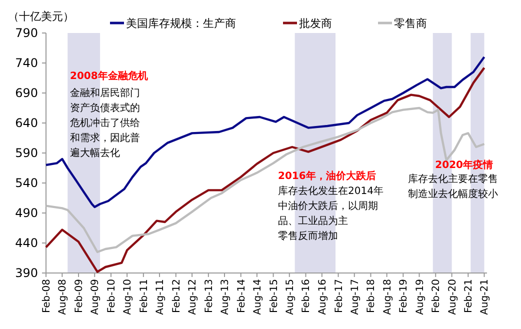 This screenshot has height=329, width=521. I want to click on x-tick-label: Feb-14, so click(242, 296).